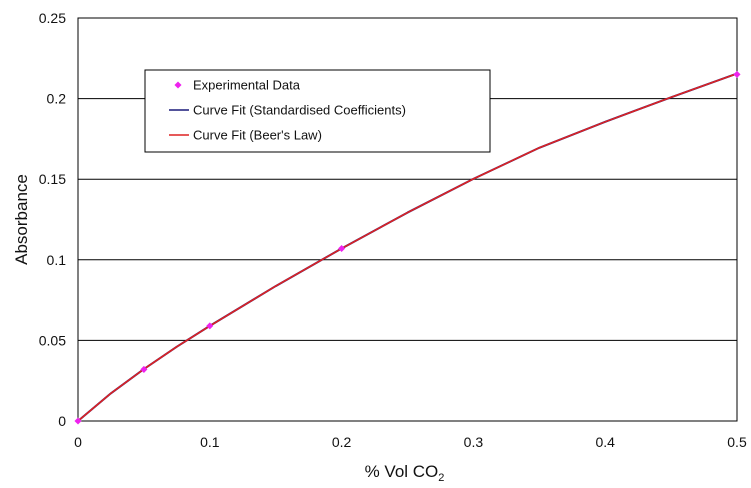 The height and width of the screenshot is (488, 751). I want to click on legend-label: Experimental Data, so click(247, 85).